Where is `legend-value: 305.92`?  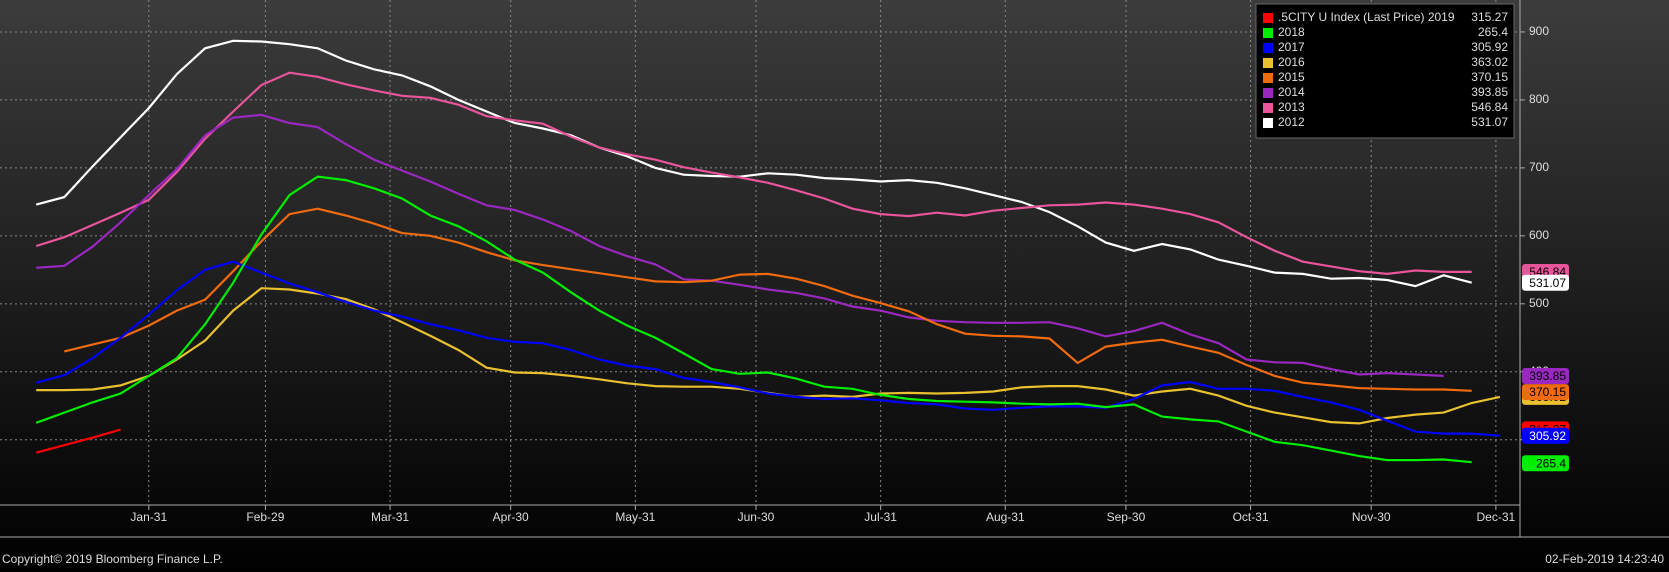
legend-value: 305.92 is located at coordinates (1489, 47).